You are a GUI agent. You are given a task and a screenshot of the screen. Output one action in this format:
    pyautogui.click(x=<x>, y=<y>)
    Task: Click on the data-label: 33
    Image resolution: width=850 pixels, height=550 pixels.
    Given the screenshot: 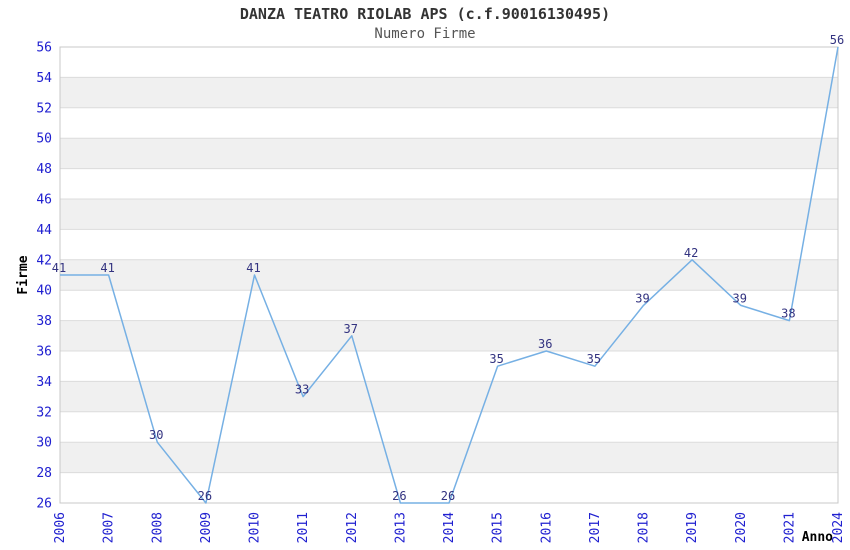 What is the action you would take?
    pyautogui.click(x=302, y=390)
    